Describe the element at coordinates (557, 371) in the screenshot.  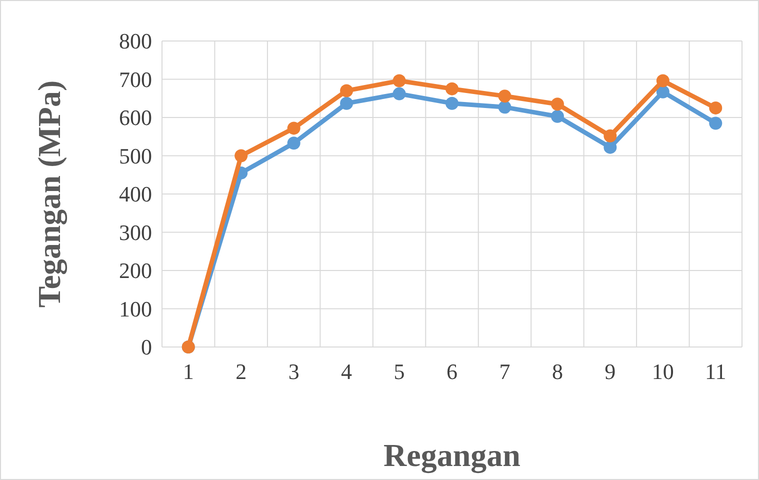
I see `x-tick-label: 8` at that location.